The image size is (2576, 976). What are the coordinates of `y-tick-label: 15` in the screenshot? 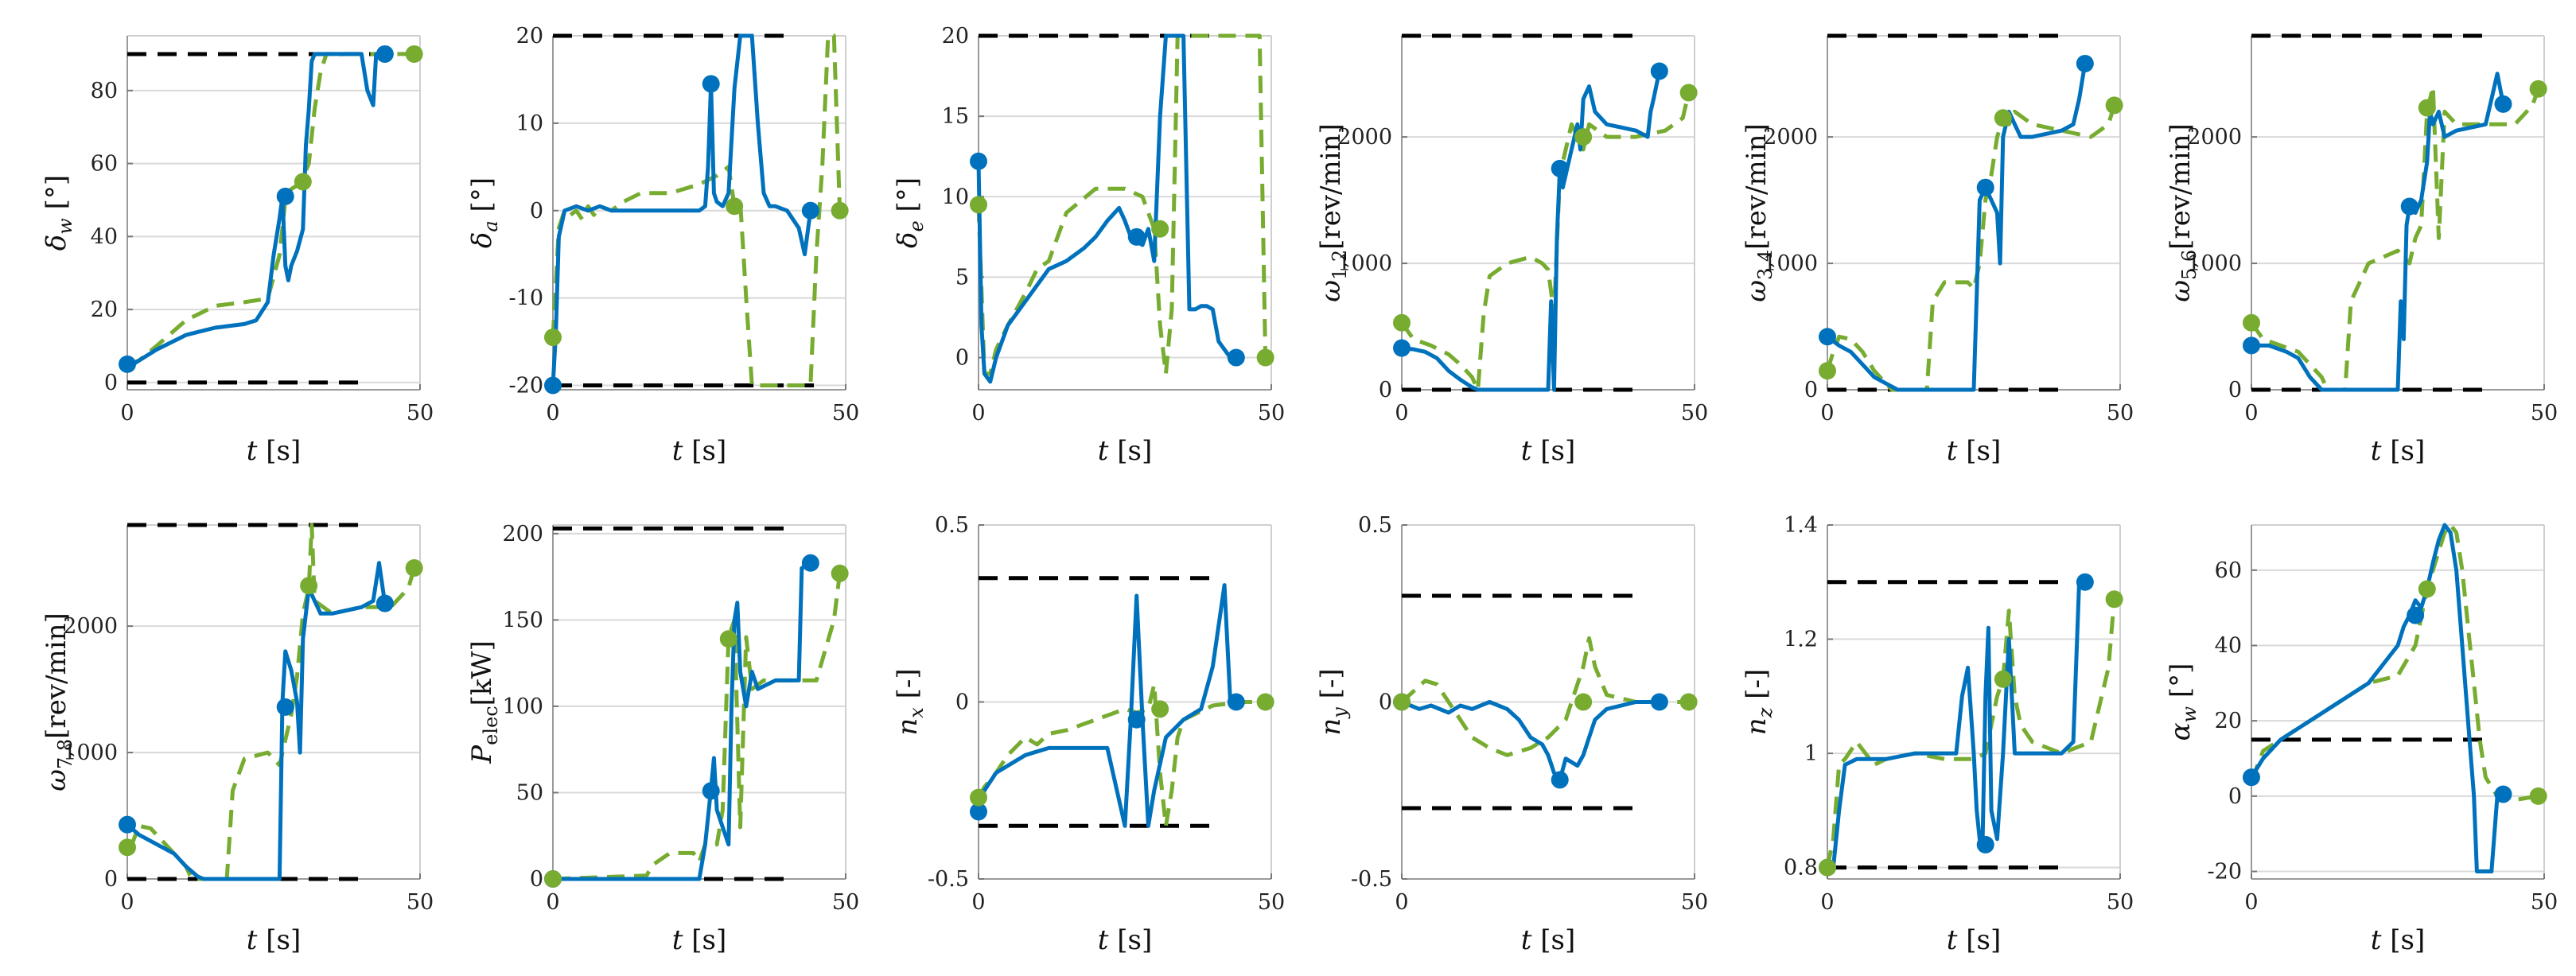 It's located at (956, 117).